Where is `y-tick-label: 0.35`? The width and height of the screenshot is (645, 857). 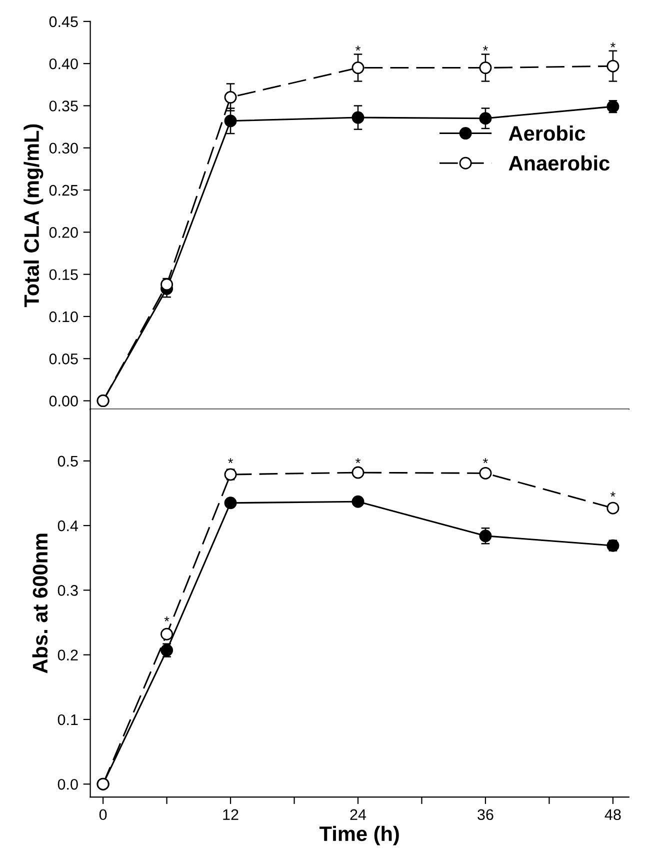 y-tick-label: 0.35 is located at coordinates (63, 106).